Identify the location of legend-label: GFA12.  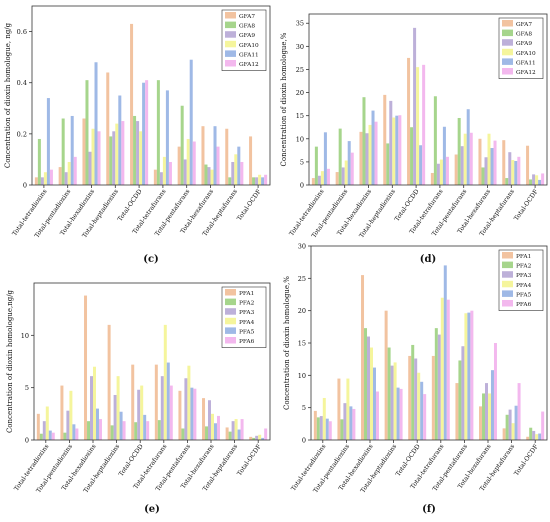
(526, 73).